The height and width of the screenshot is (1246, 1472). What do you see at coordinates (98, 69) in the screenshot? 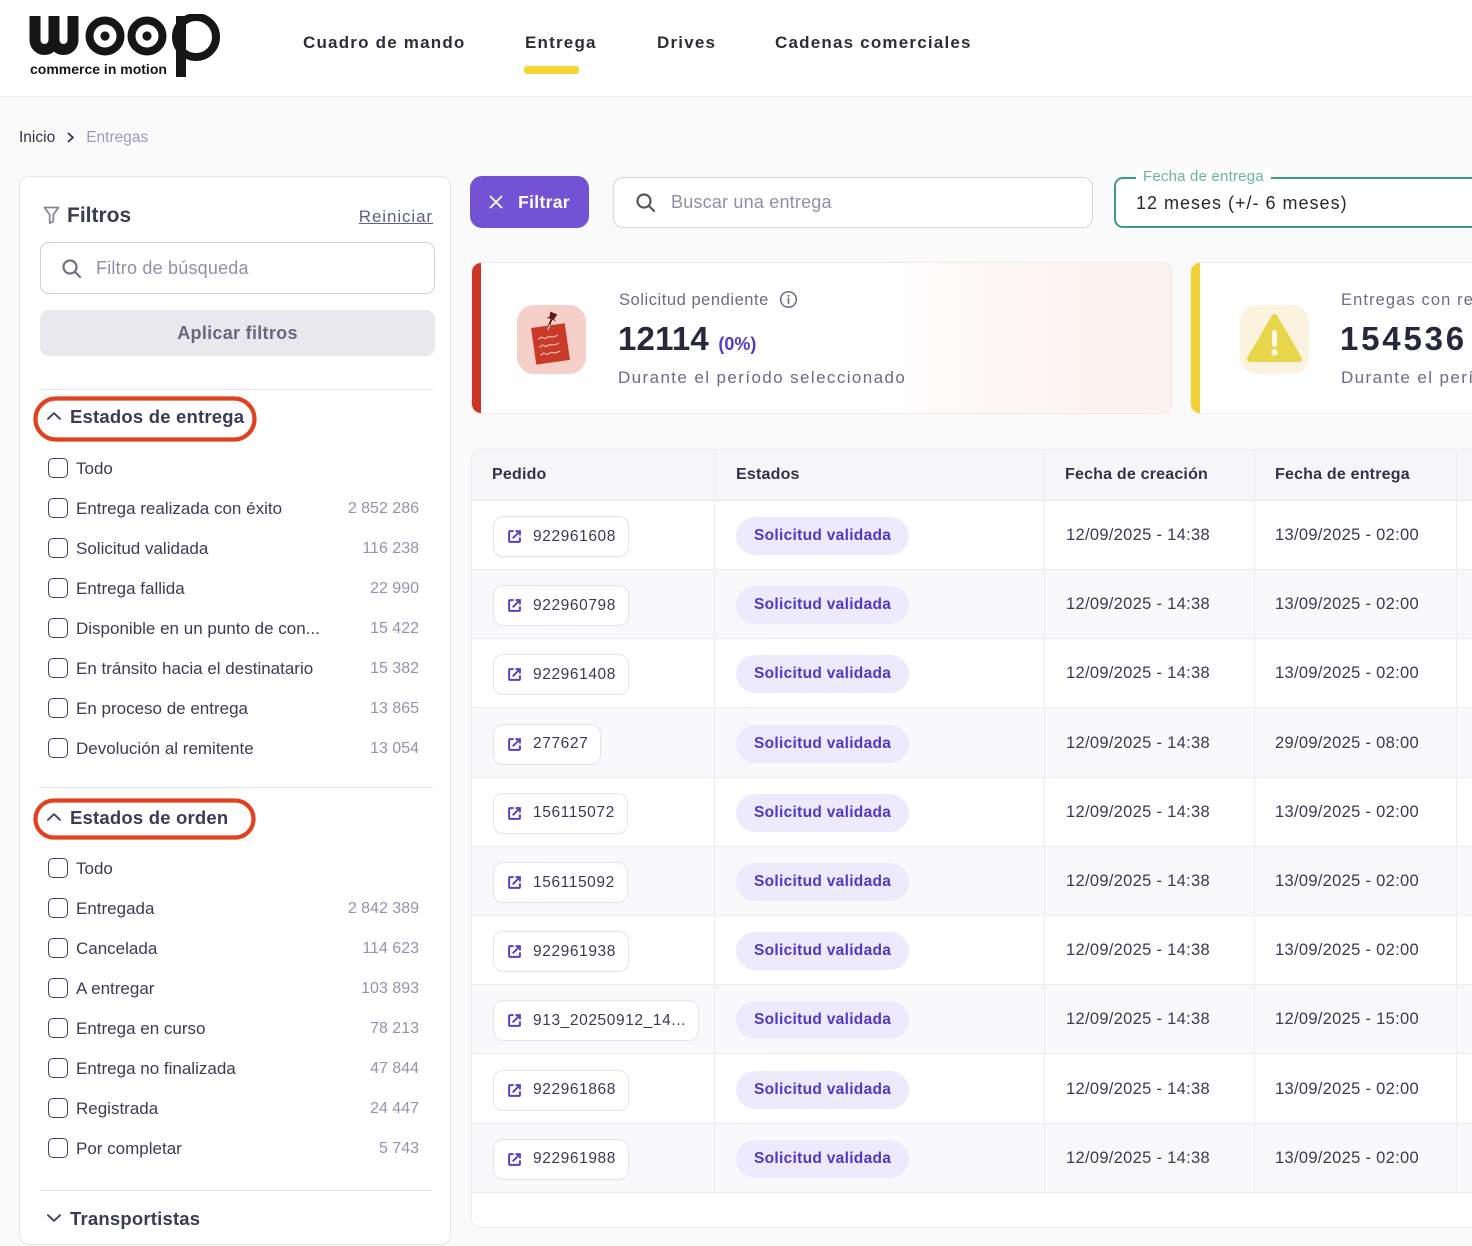
I see `svg-text: commerce in motion` at bounding box center [98, 69].